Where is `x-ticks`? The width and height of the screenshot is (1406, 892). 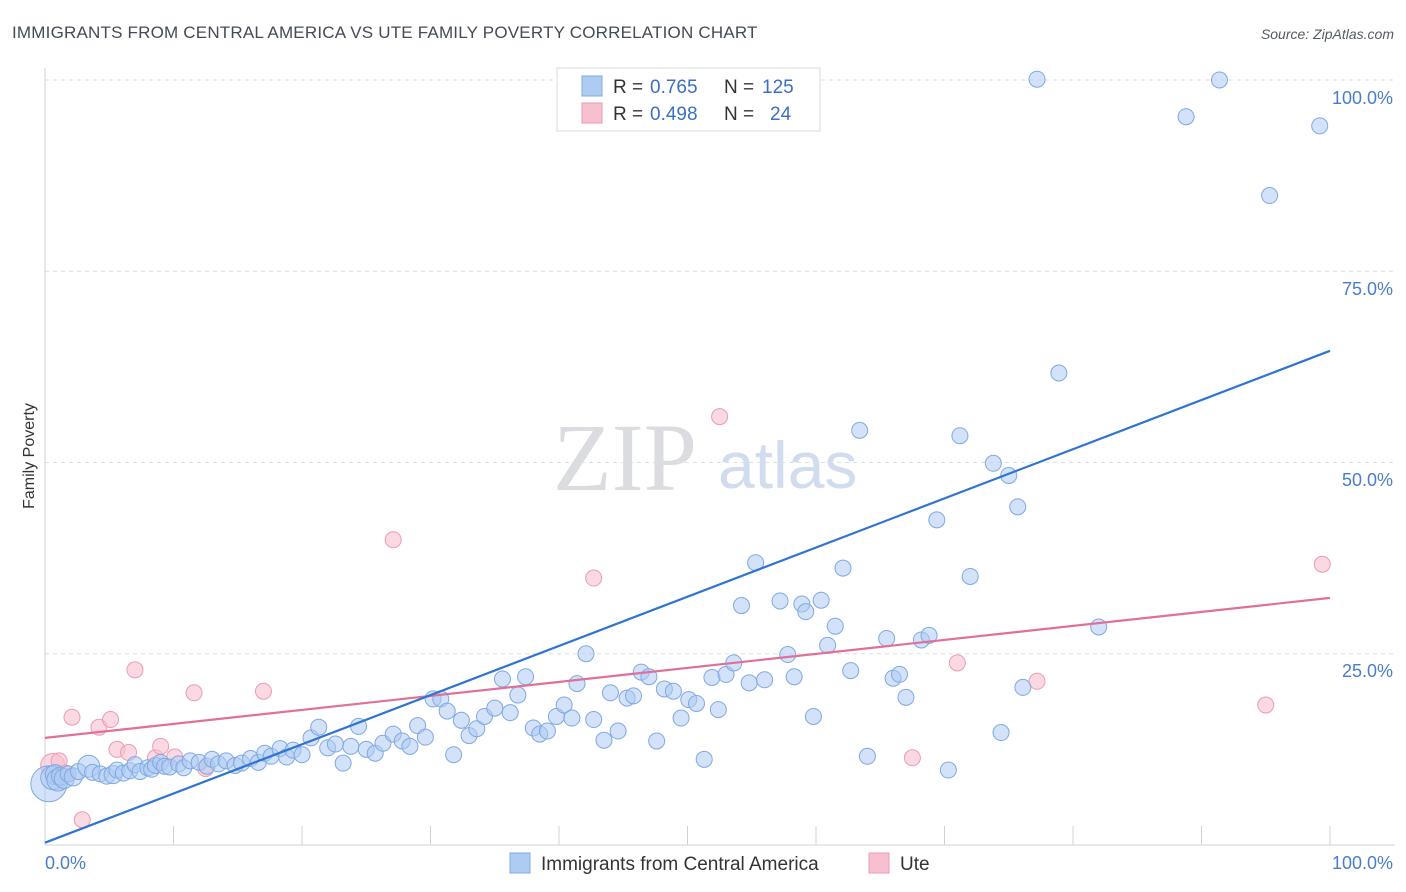
x-ticks is located at coordinates (687, 835).